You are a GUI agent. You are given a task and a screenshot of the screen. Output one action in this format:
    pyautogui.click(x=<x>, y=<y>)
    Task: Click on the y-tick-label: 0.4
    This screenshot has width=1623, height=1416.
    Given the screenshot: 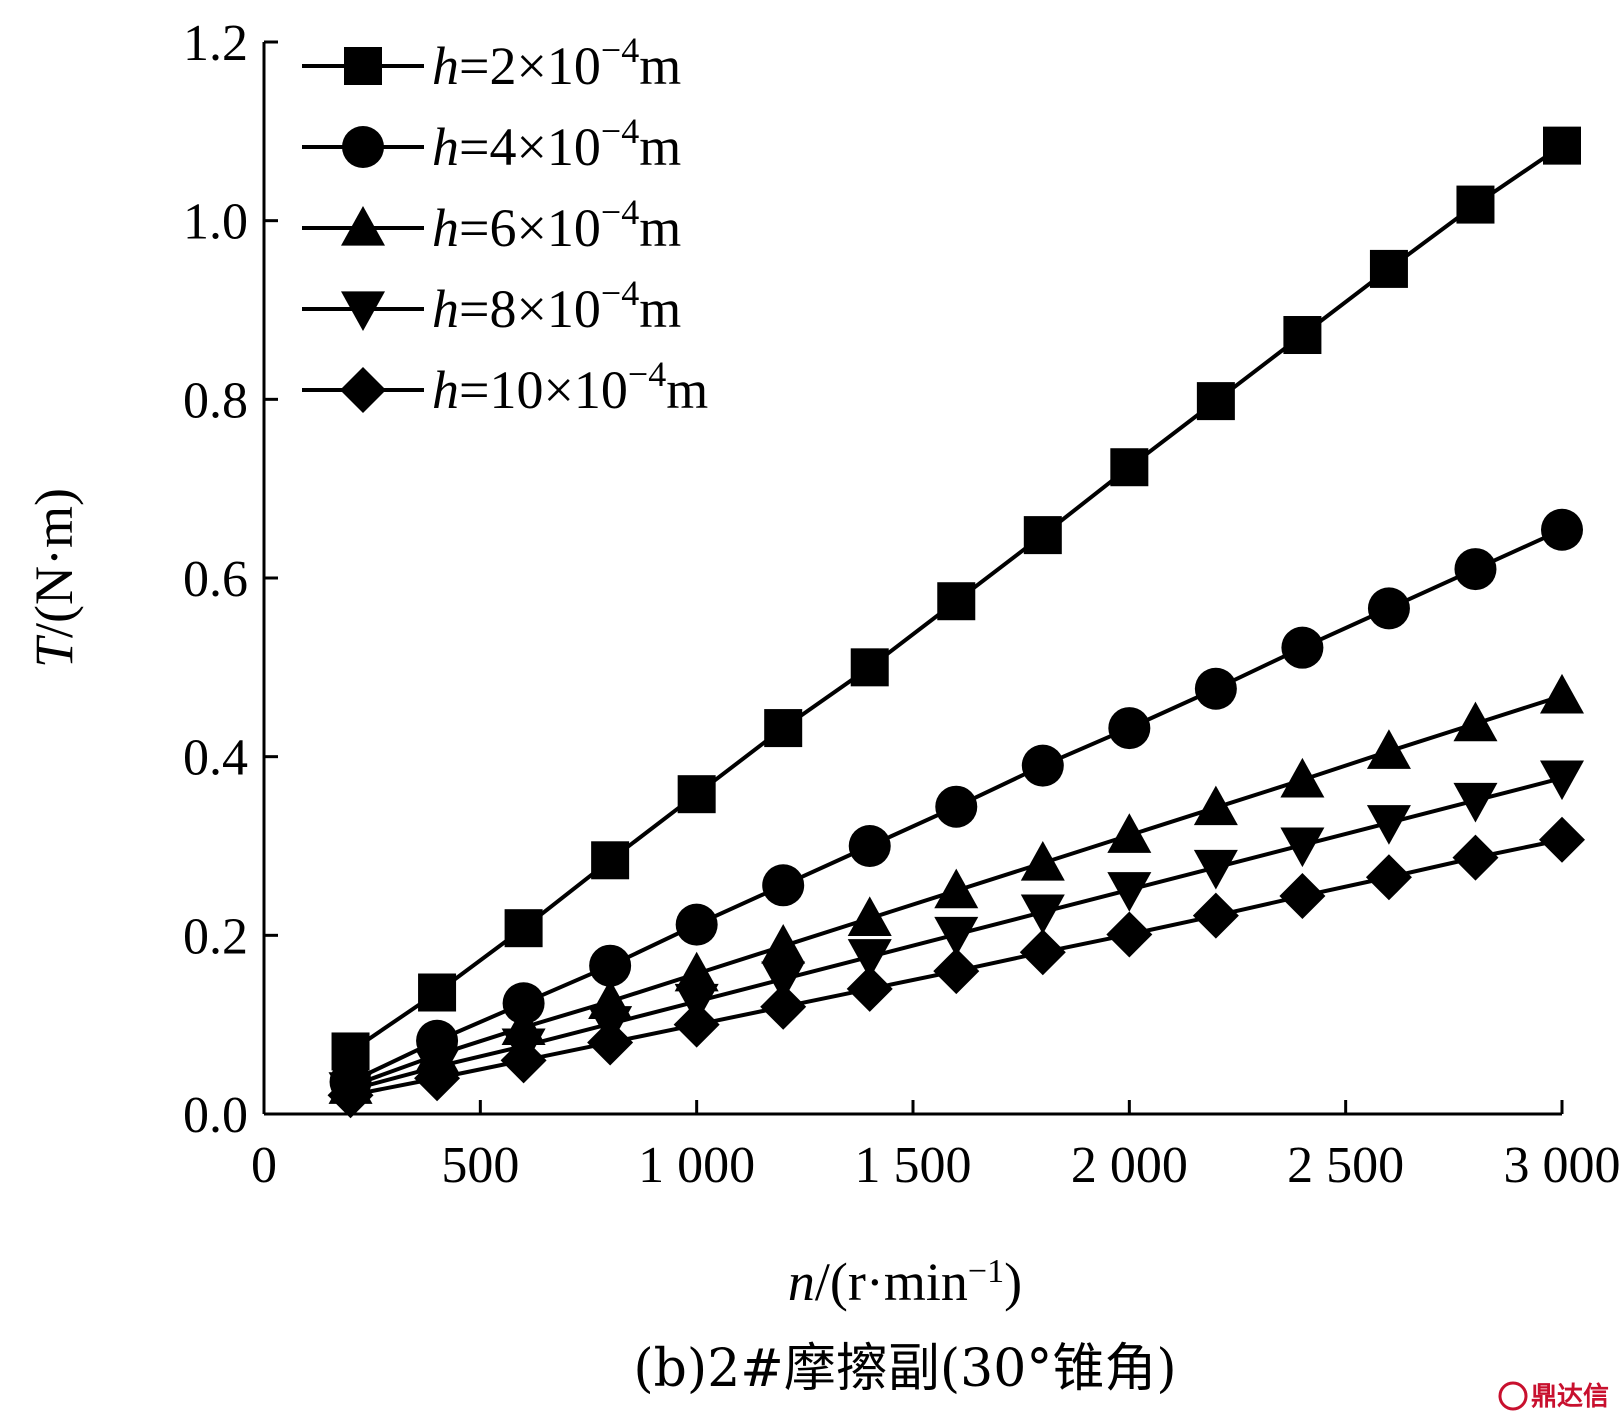 What is the action you would take?
    pyautogui.click(x=215, y=758)
    